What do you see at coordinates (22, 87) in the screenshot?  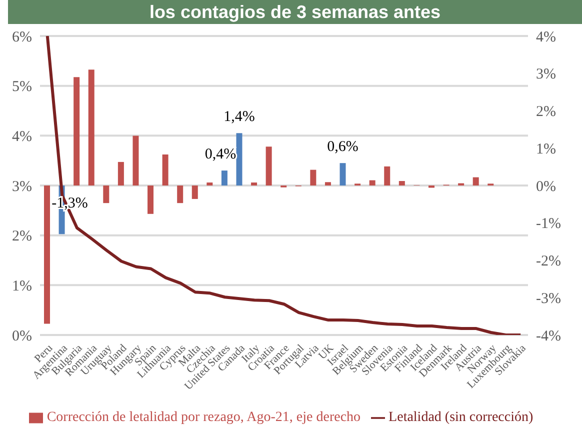 I see `y-tick-label: 5%` at bounding box center [22, 87].